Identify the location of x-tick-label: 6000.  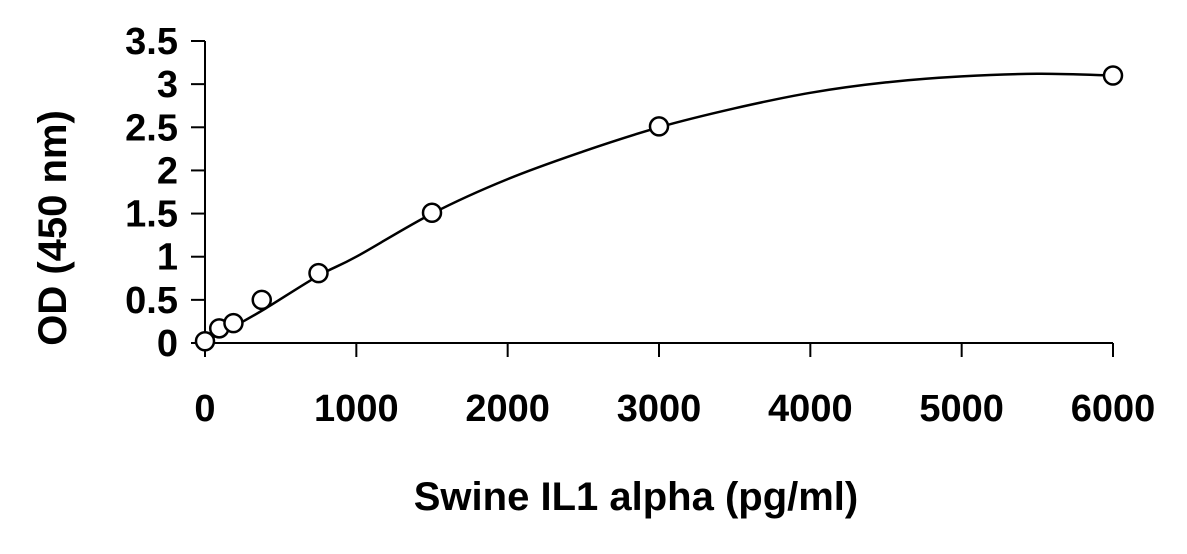
(1113, 409).